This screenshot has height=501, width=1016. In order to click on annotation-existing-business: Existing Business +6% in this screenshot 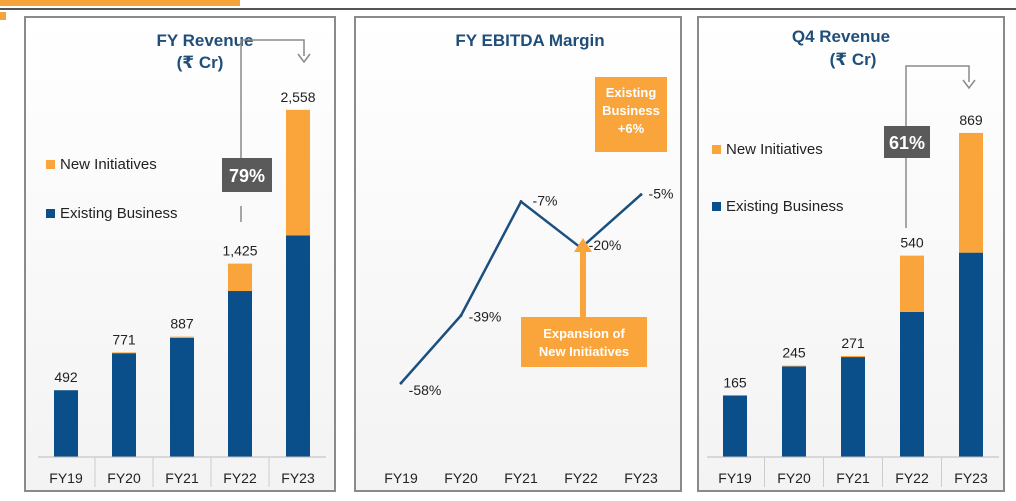, I will do `click(631, 114)`.